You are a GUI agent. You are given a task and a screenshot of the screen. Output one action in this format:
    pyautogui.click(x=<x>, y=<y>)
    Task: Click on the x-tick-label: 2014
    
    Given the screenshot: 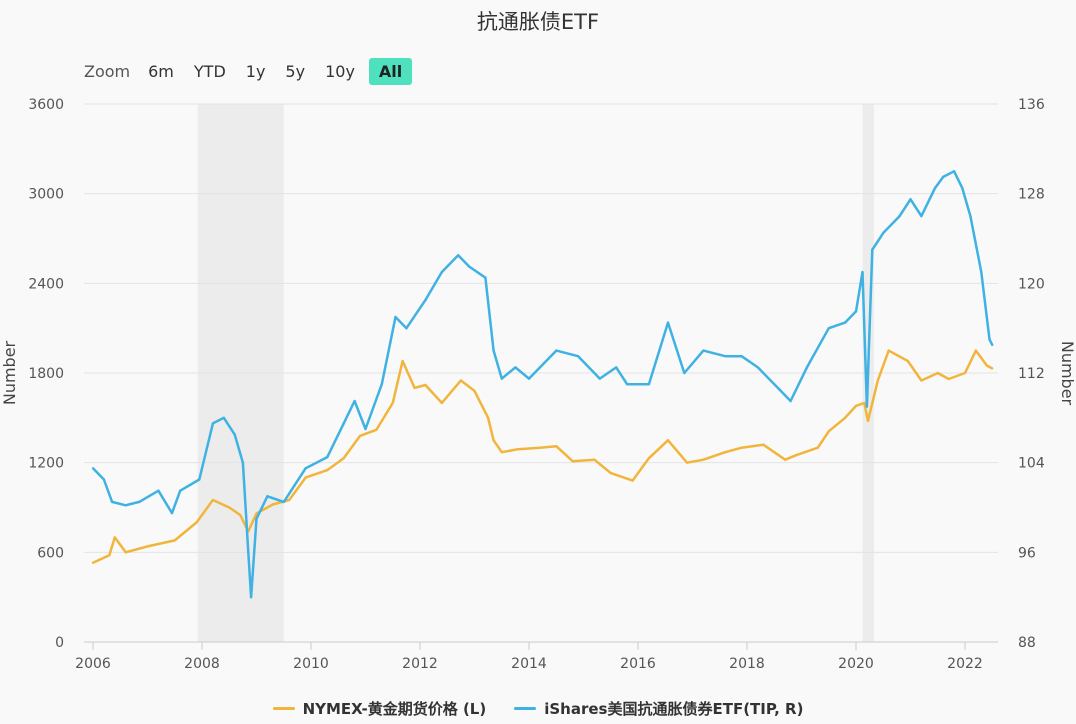 What is the action you would take?
    pyautogui.click(x=529, y=664)
    